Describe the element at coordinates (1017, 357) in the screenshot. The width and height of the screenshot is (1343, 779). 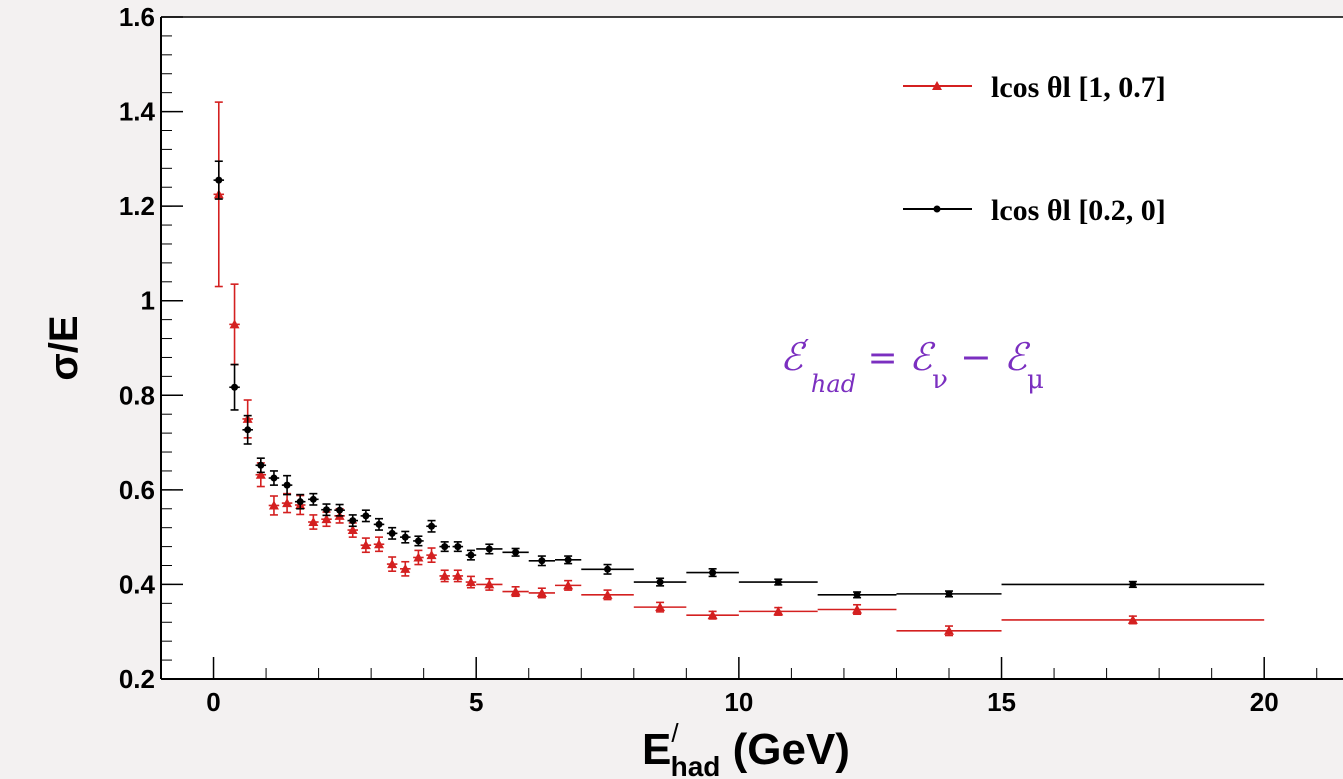
I see `formula-mu-e: ℰ` at that location.